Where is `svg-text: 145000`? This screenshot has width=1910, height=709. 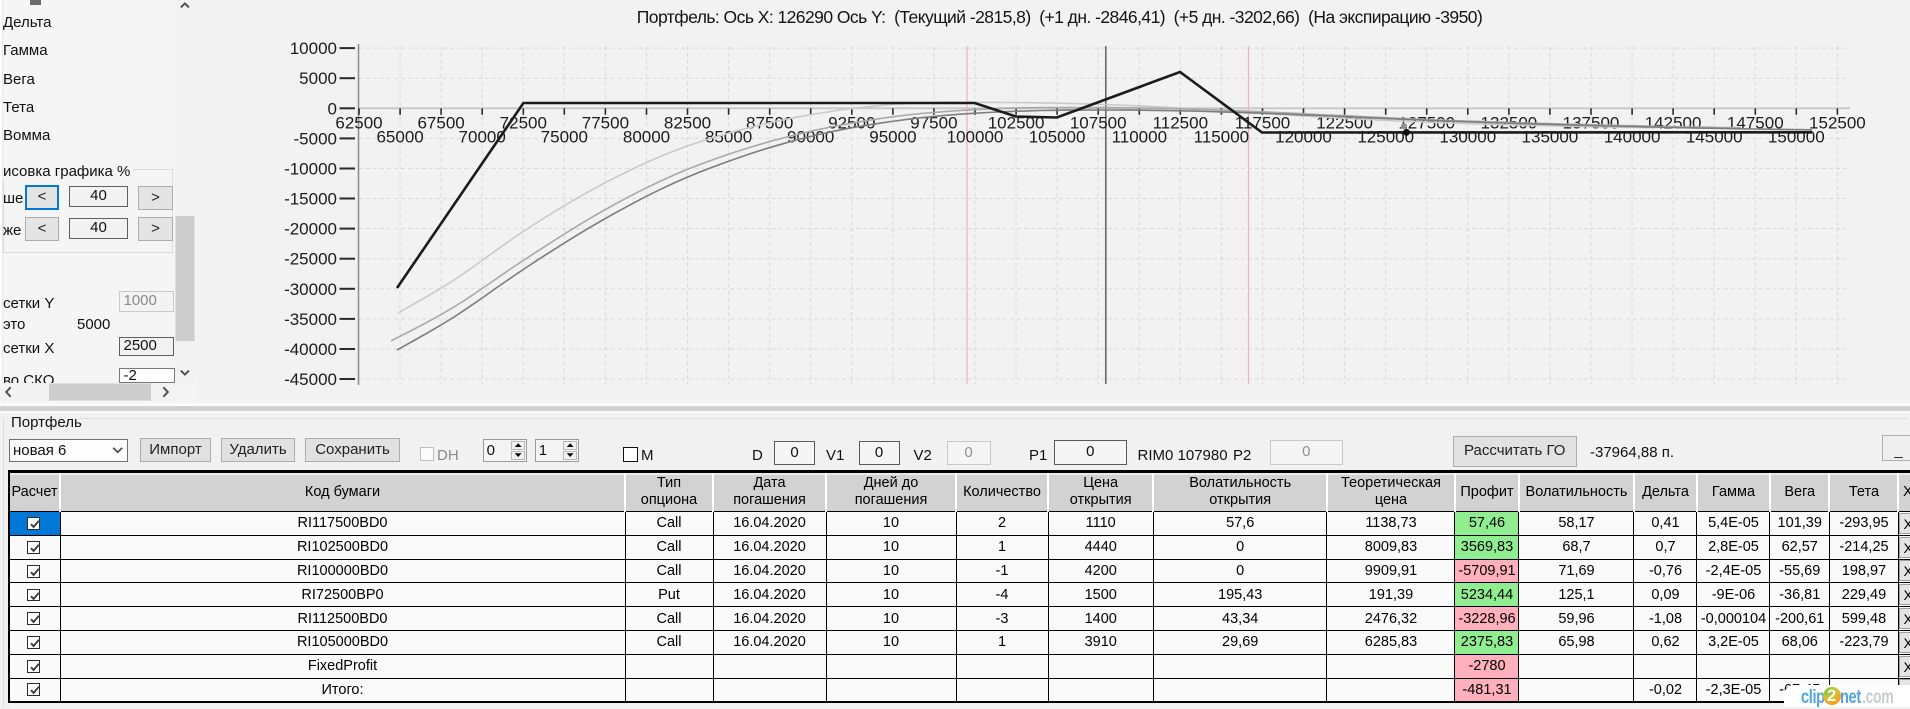 svg-text: 145000 is located at coordinates (1714, 137).